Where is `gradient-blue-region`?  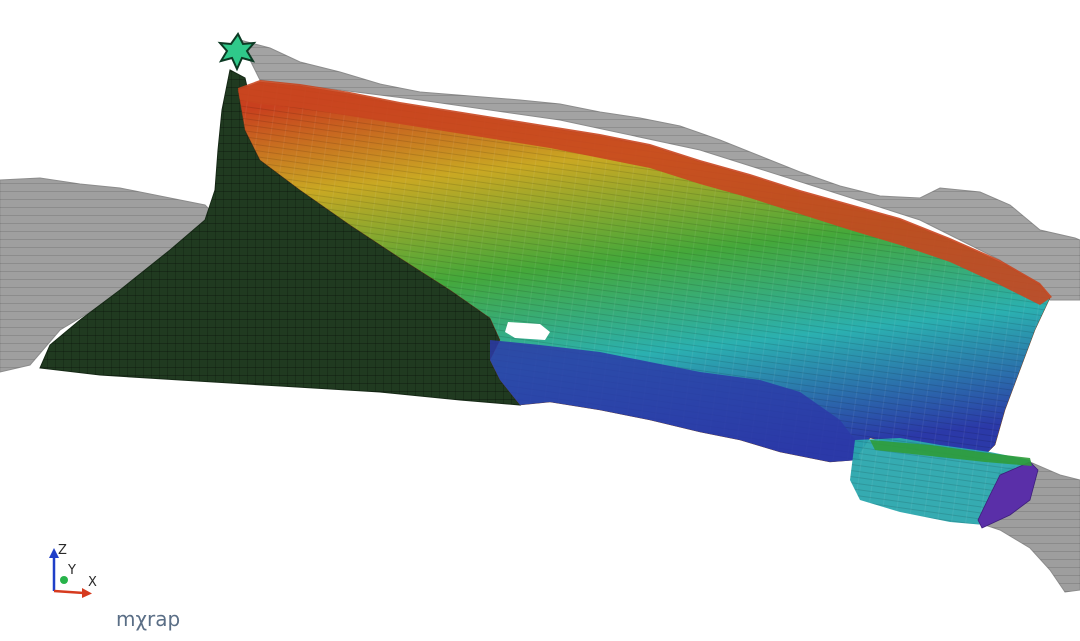 gradient-blue-region is located at coordinates (675, 401).